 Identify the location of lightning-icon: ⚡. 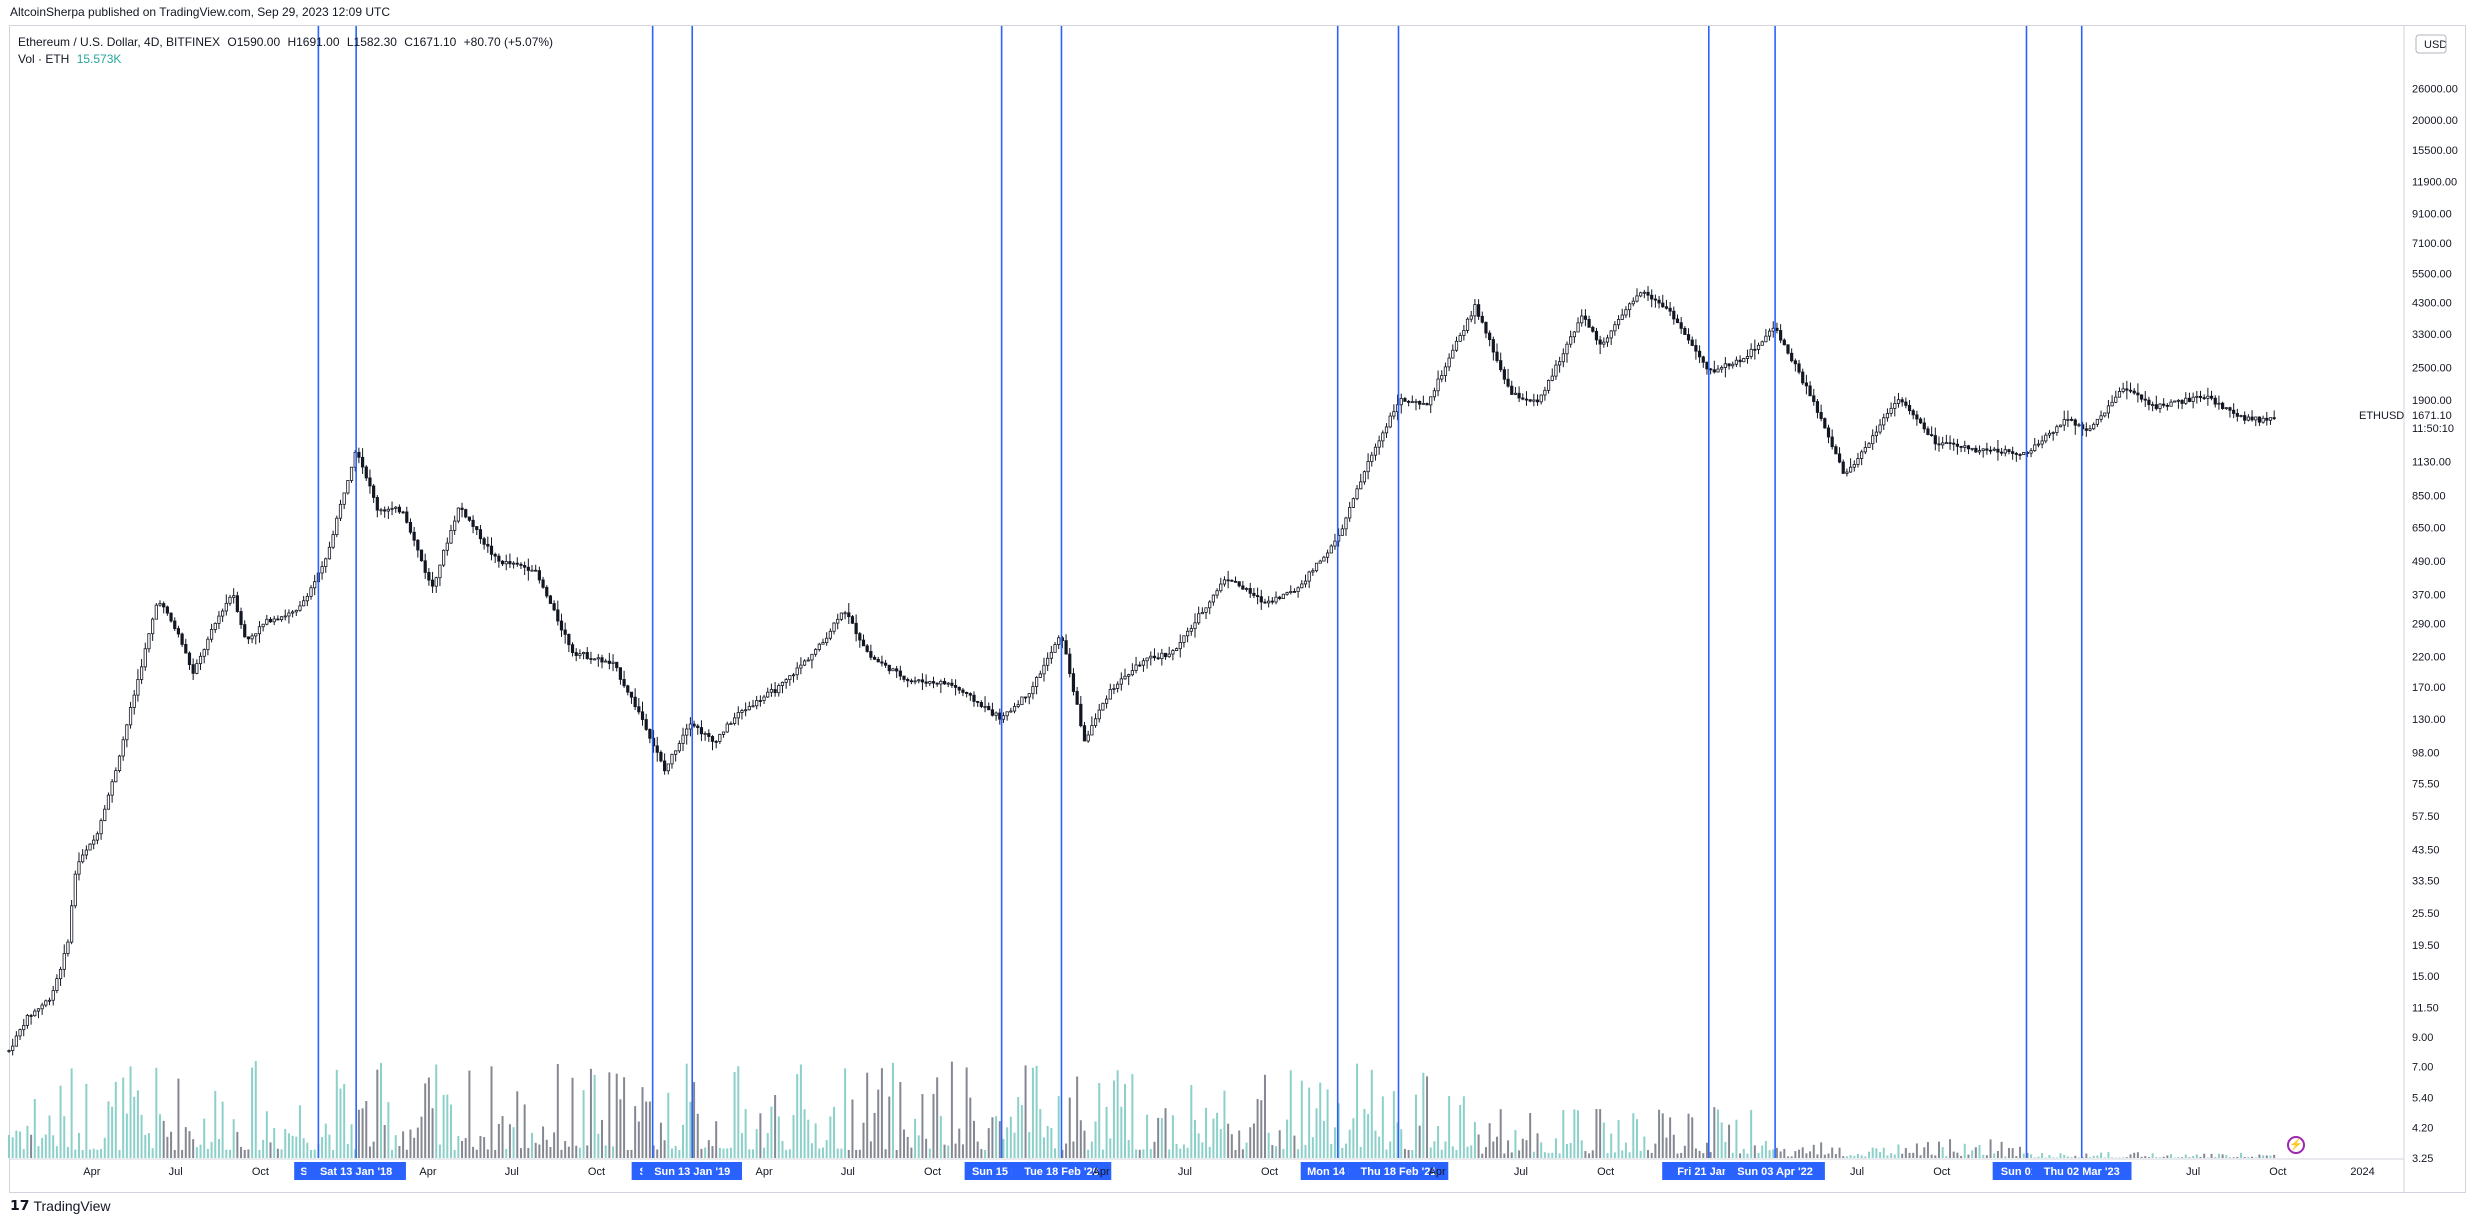
(2296, 1145).